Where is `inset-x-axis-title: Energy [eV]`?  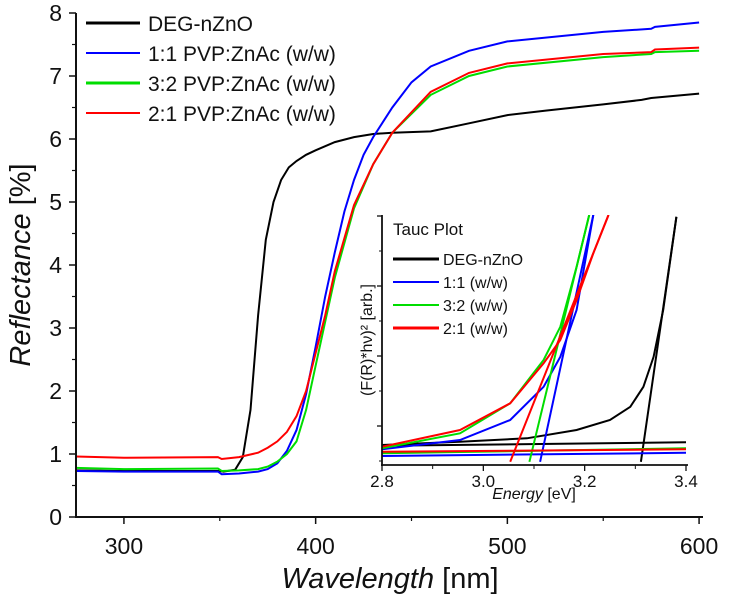 inset-x-axis-title: Energy [eV] is located at coordinates (534, 494).